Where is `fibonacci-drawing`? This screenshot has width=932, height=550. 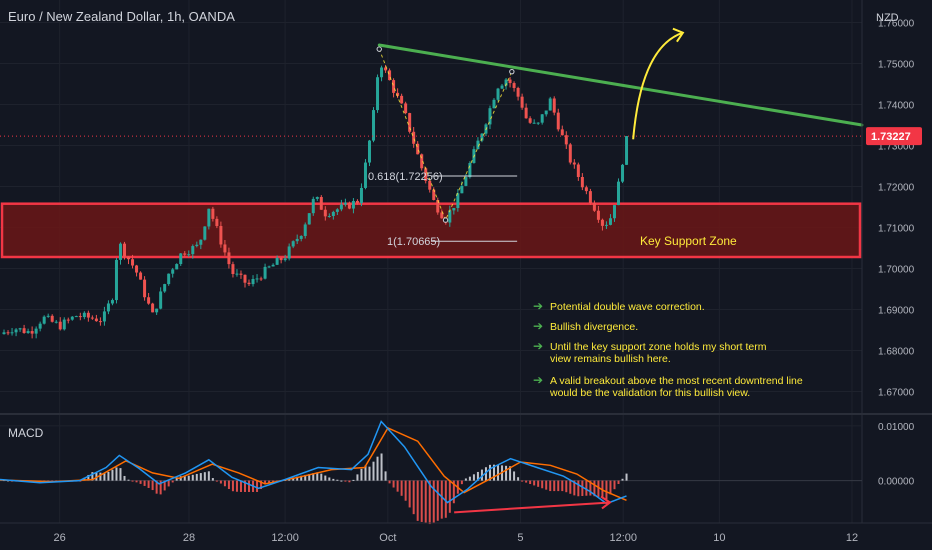 fibonacci-drawing is located at coordinates (447, 144).